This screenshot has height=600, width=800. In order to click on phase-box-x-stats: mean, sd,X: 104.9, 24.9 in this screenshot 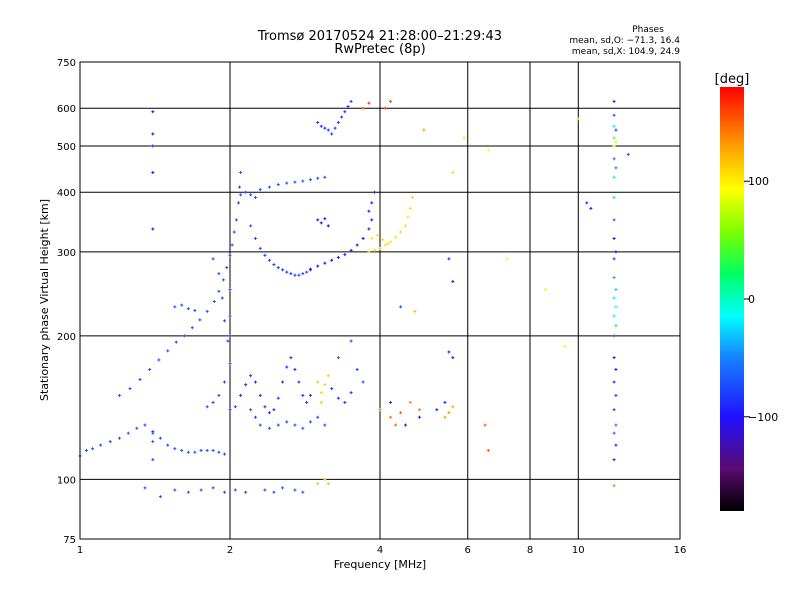, I will do `click(626, 52)`.